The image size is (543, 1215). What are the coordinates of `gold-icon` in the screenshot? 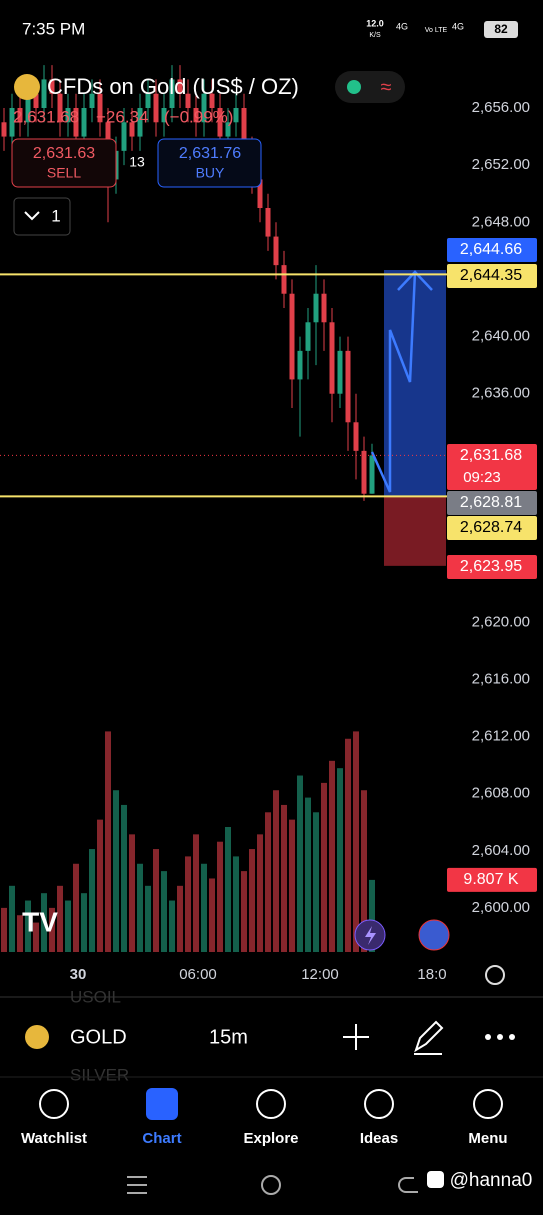 It's located at (37, 1037).